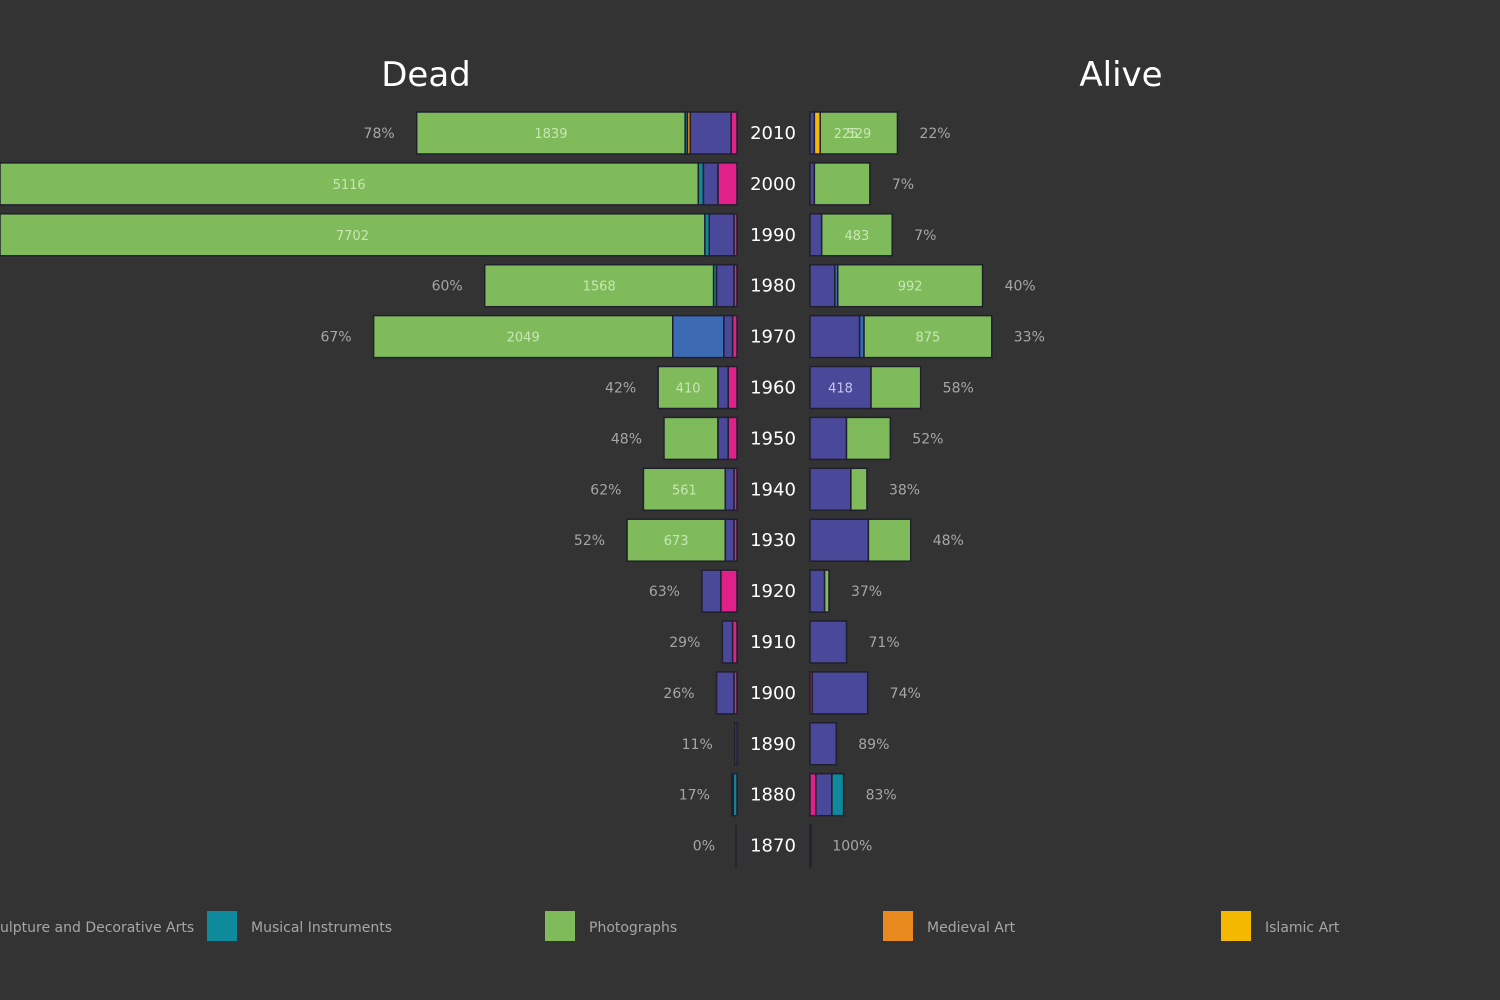 The image size is (1500, 1000). I want to click on alive-percent: 40%, so click(1020, 287).